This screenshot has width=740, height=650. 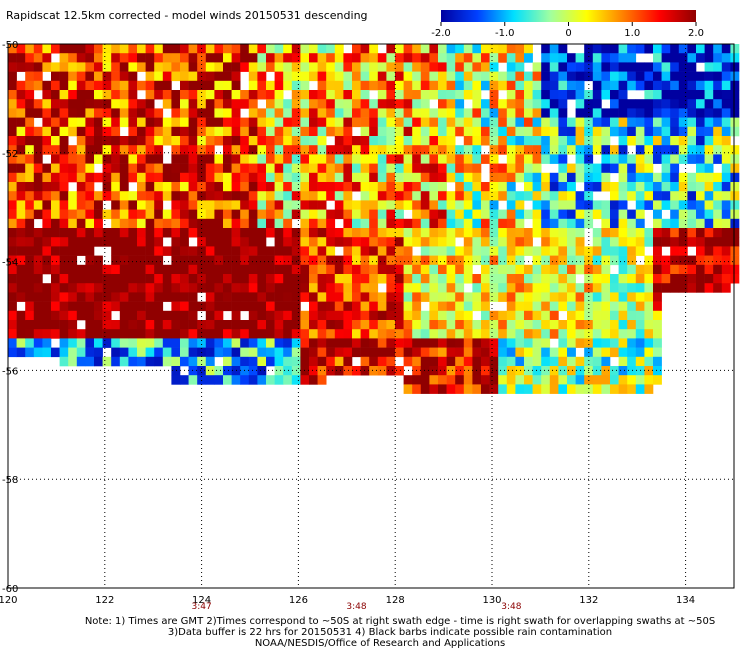 What do you see at coordinates (104, 600) in the screenshot?
I see `lon-tick-label: 122` at bounding box center [104, 600].